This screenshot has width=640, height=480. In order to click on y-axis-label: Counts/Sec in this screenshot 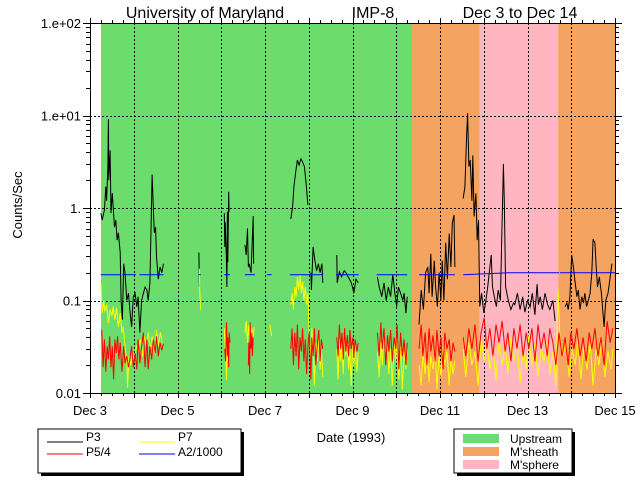, I will do `click(17, 205)`.